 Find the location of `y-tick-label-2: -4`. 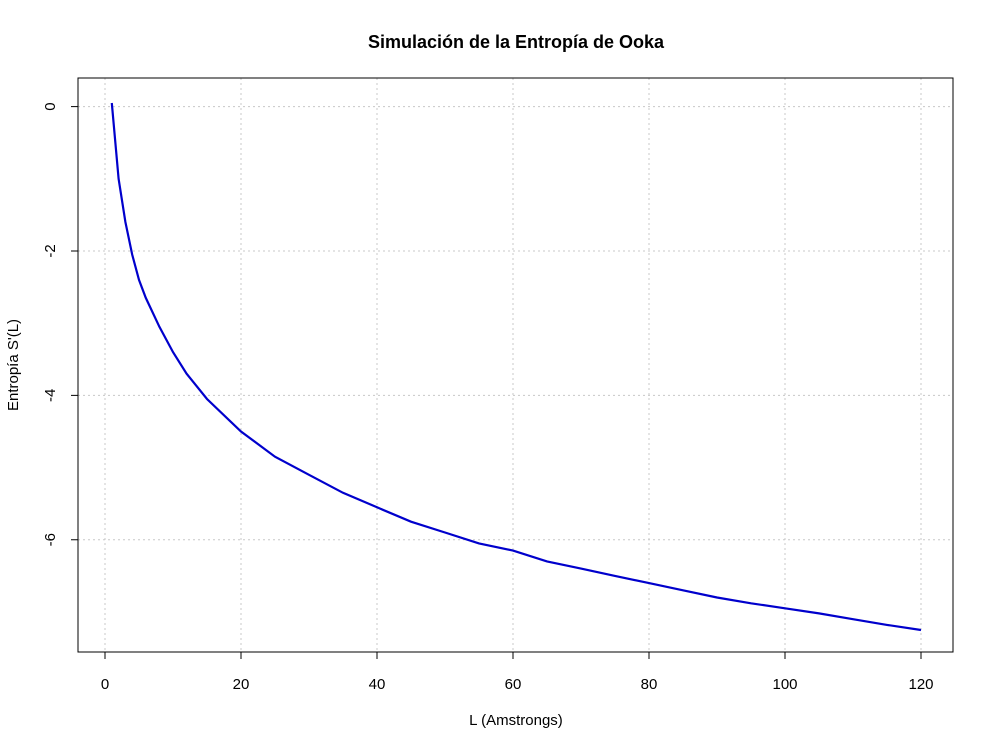

y-tick-label-2: -4 is located at coordinates (50, 395).